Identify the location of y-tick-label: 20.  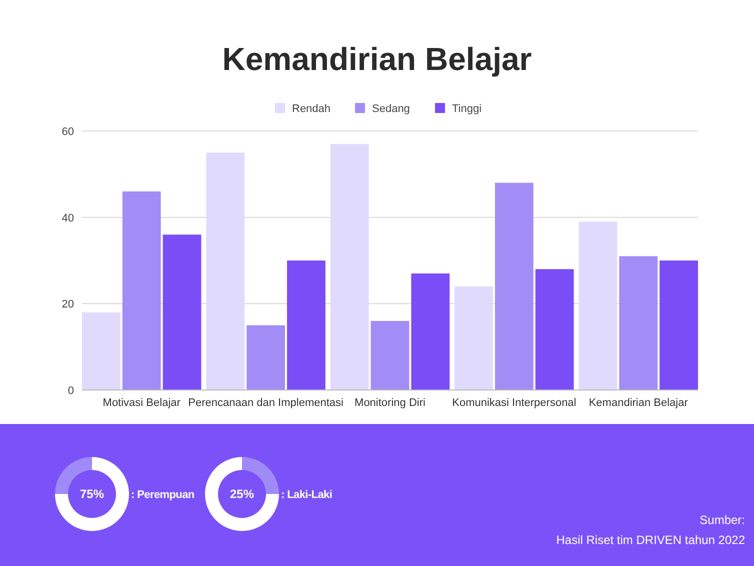
(68, 304).